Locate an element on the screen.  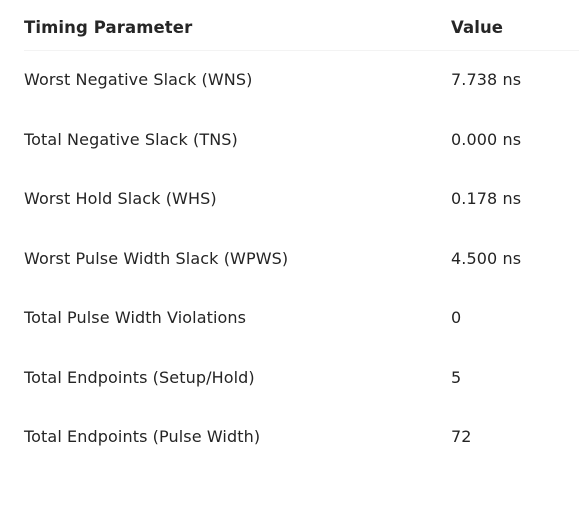
row-value: 0.178 ns is located at coordinates (486, 198).